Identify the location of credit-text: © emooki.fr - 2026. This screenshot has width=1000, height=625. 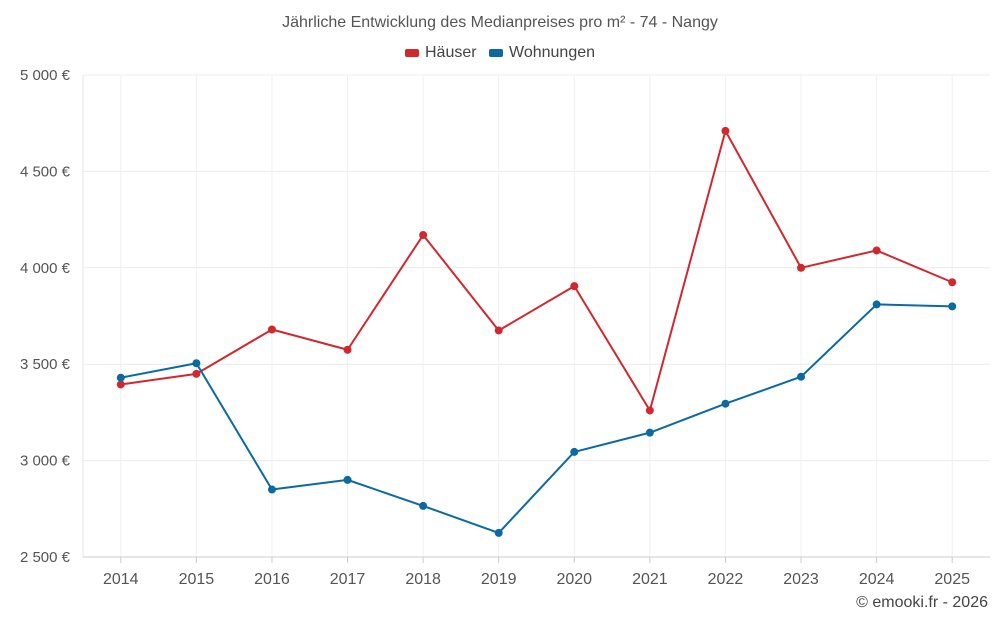
(922, 602).